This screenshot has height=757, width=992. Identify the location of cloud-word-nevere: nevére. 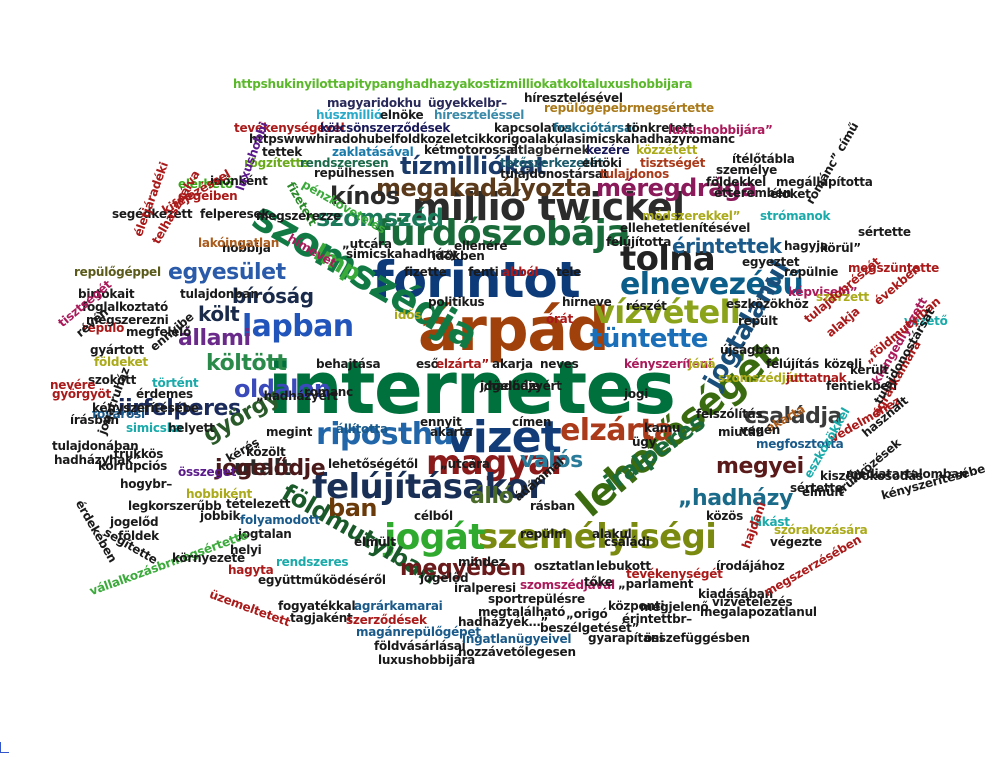
(73, 385).